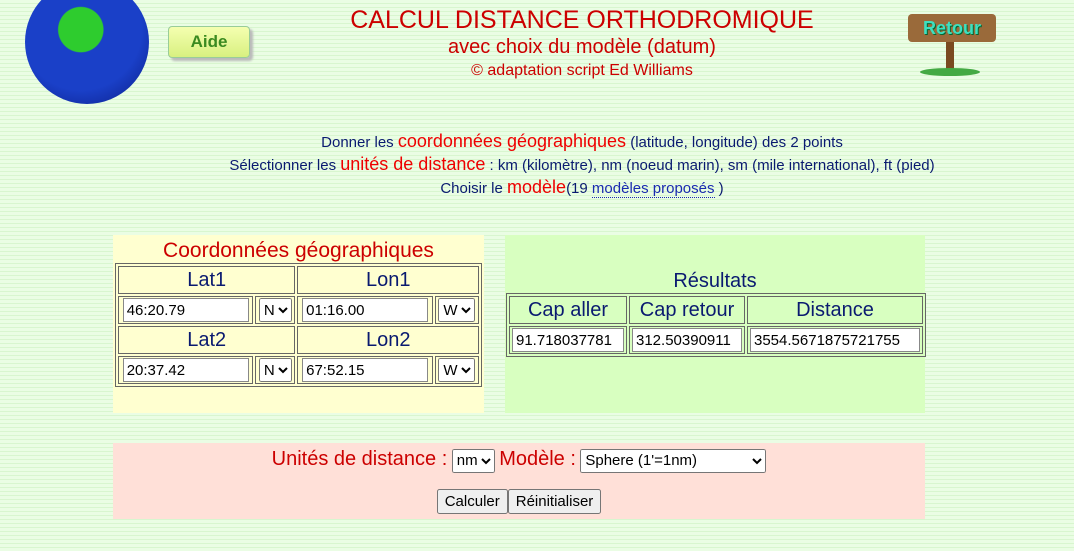  What do you see at coordinates (835, 340) in the screenshot?
I see `distance-output` at bounding box center [835, 340].